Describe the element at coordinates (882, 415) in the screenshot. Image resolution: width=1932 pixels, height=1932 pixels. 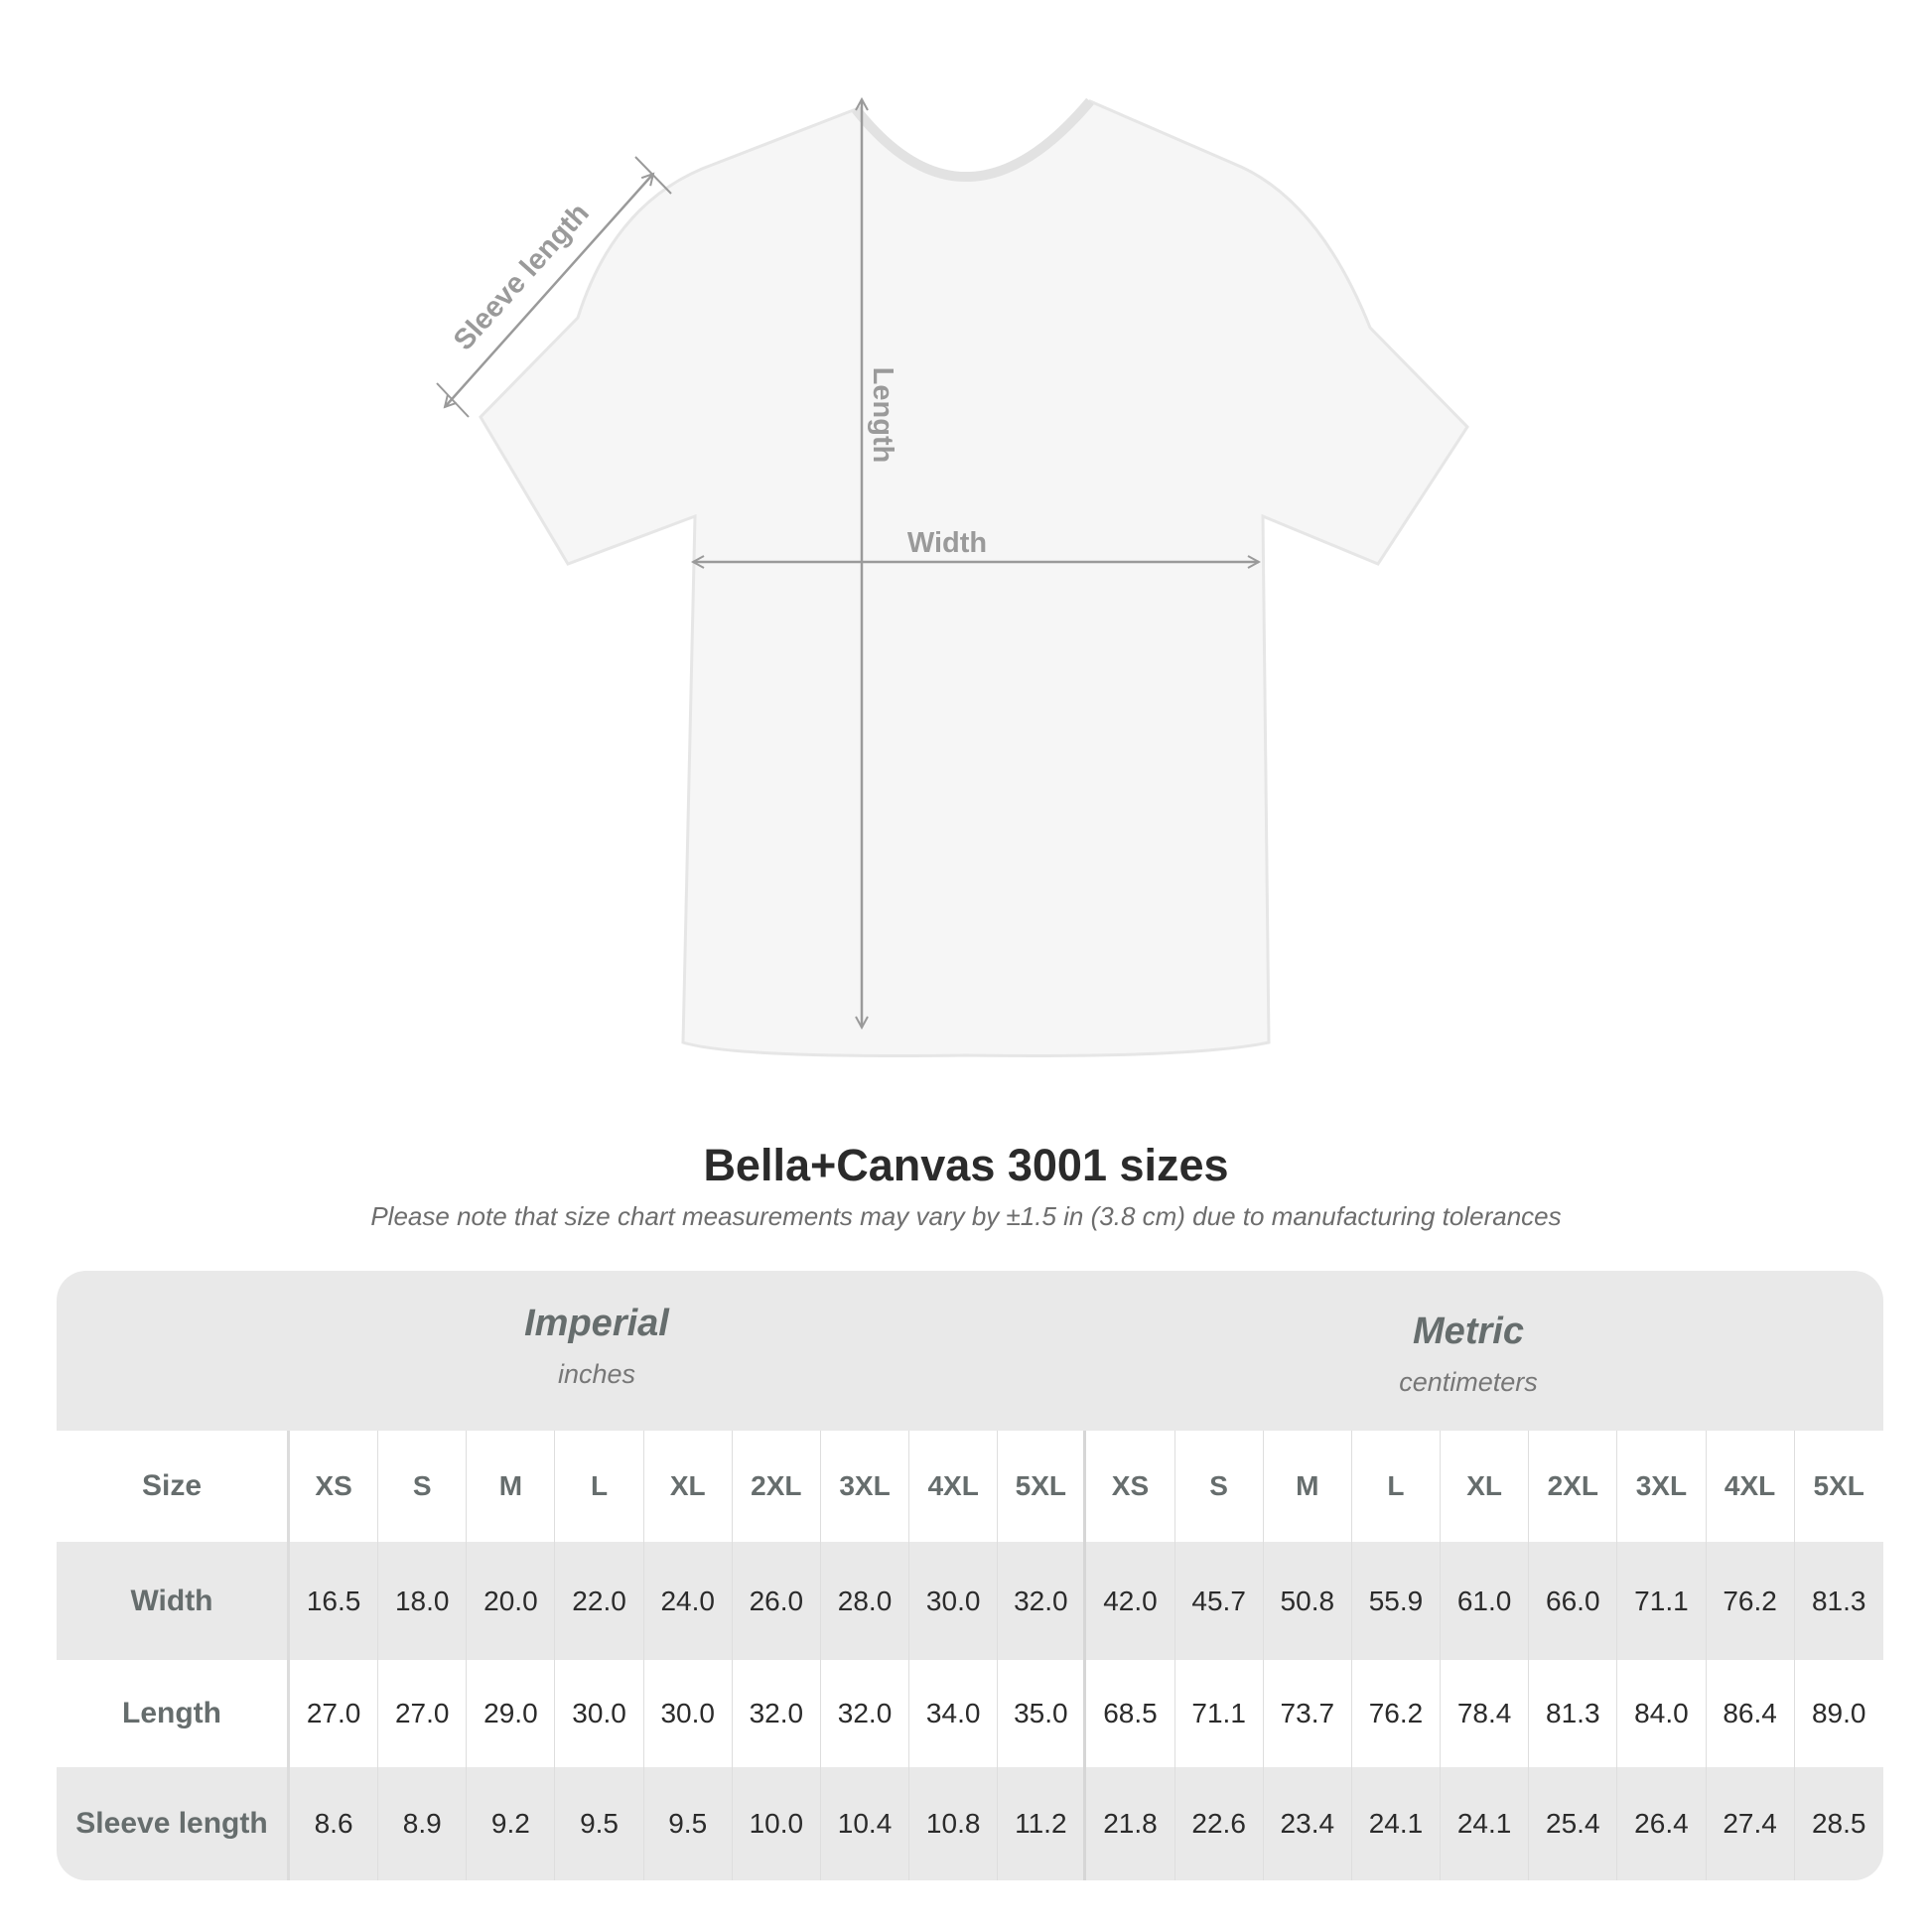
I see `length-label: Length` at that location.